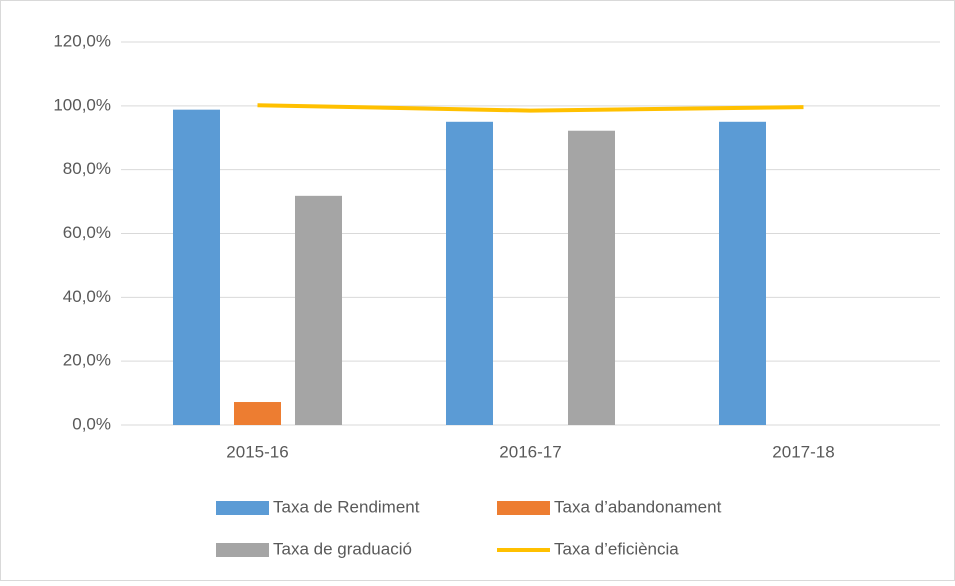  What do you see at coordinates (530, 451) in the screenshot?
I see `x-tick-label: 2016-17` at bounding box center [530, 451].